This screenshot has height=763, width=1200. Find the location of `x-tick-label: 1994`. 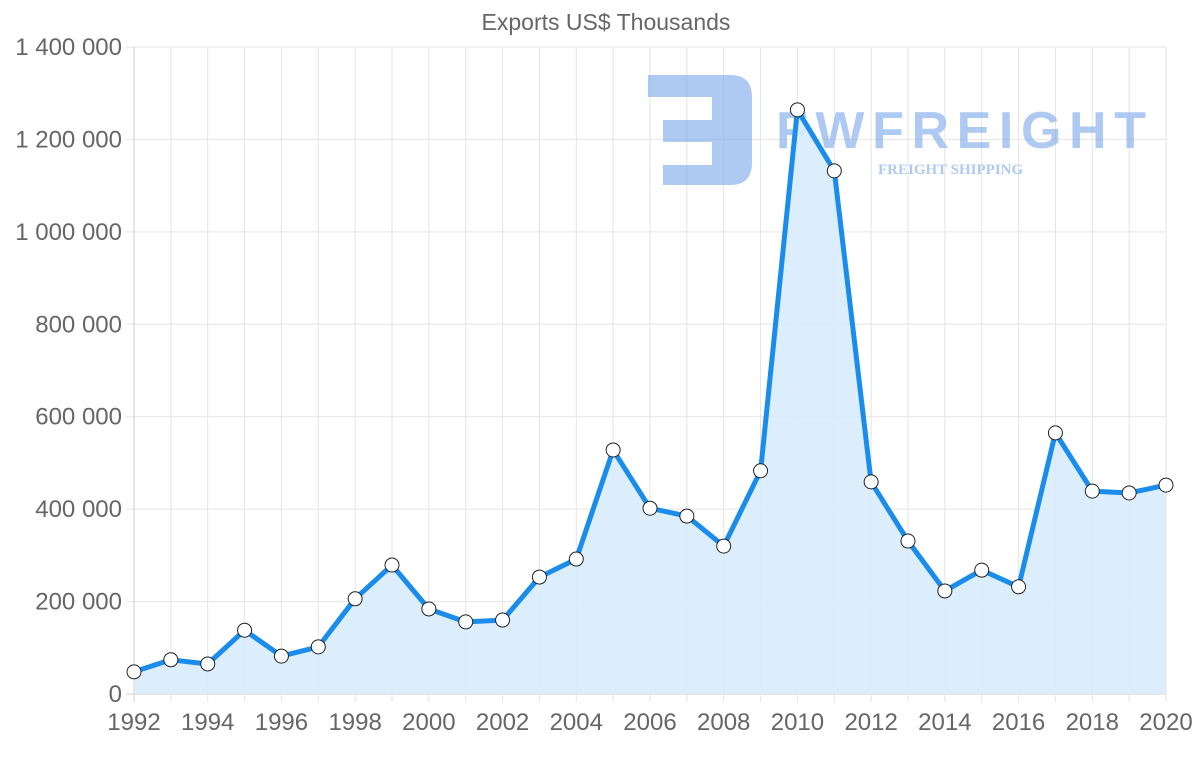

x-tick-label: 1994 is located at coordinates (207, 722).